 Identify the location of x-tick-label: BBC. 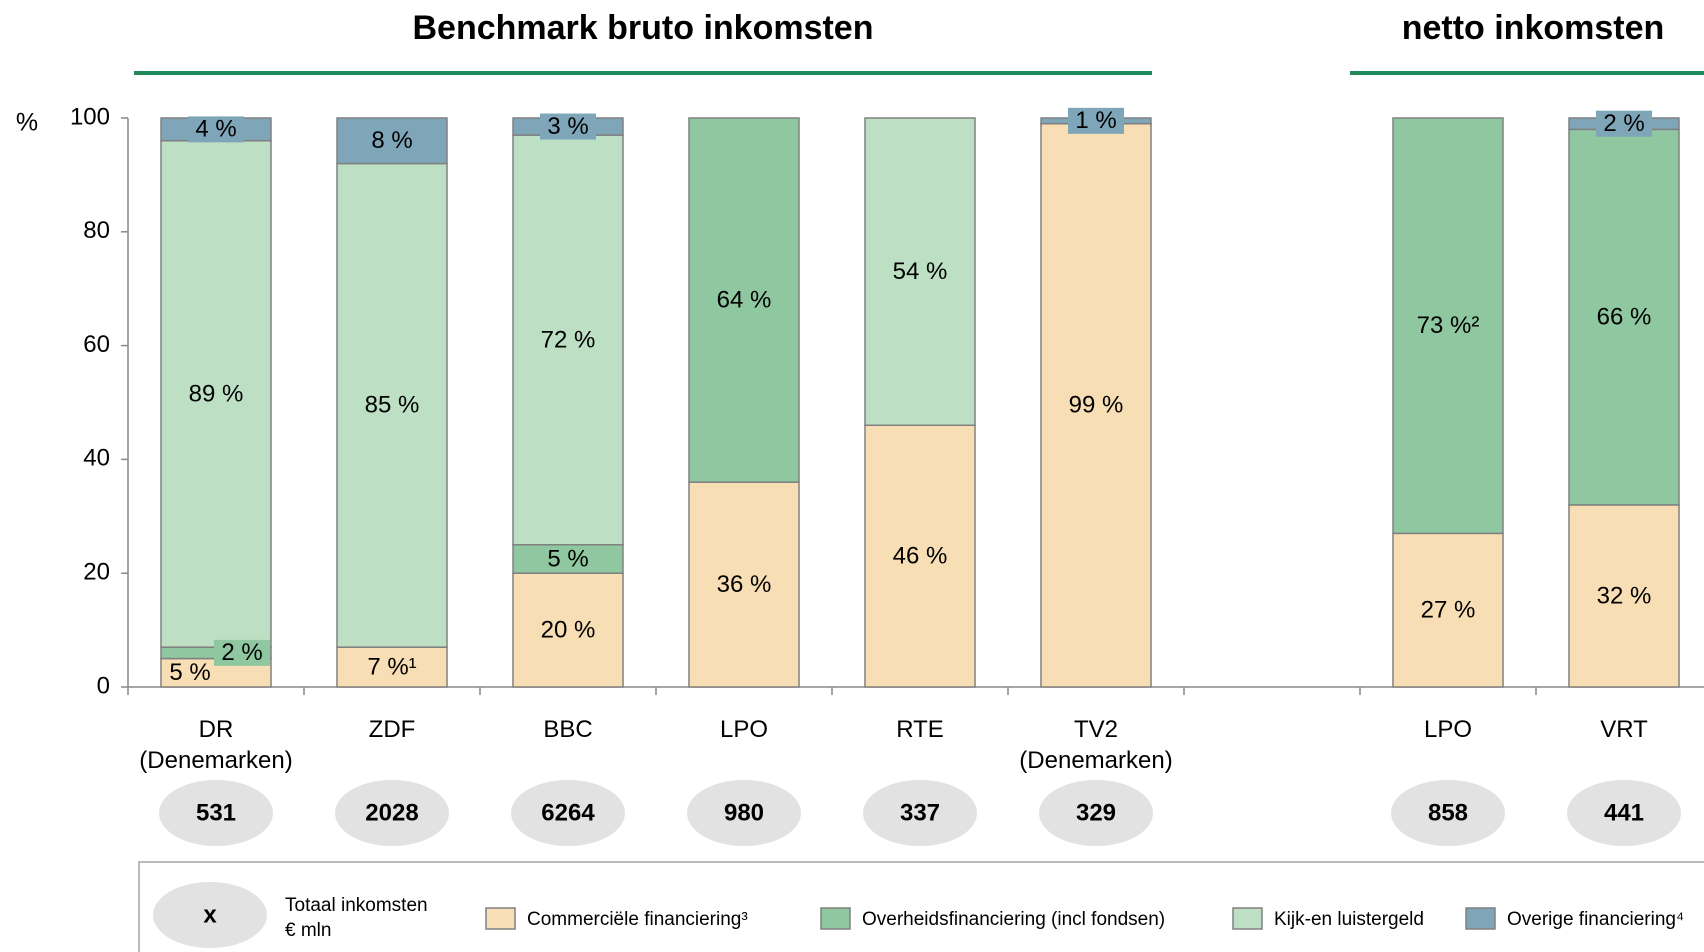
(568, 729).